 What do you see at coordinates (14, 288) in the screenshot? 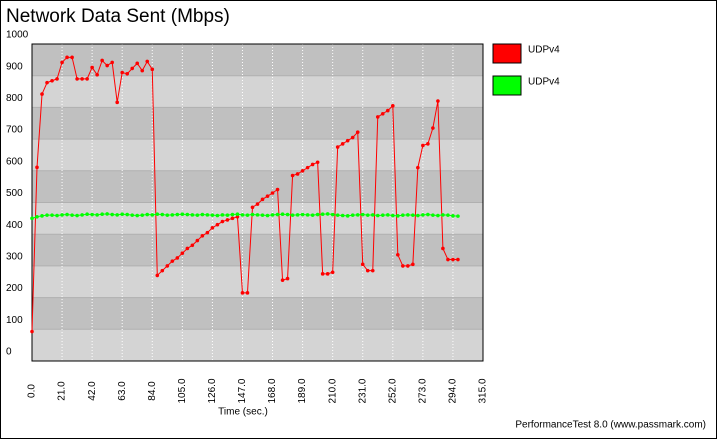
I see `y-tick-label: 200` at bounding box center [14, 288].